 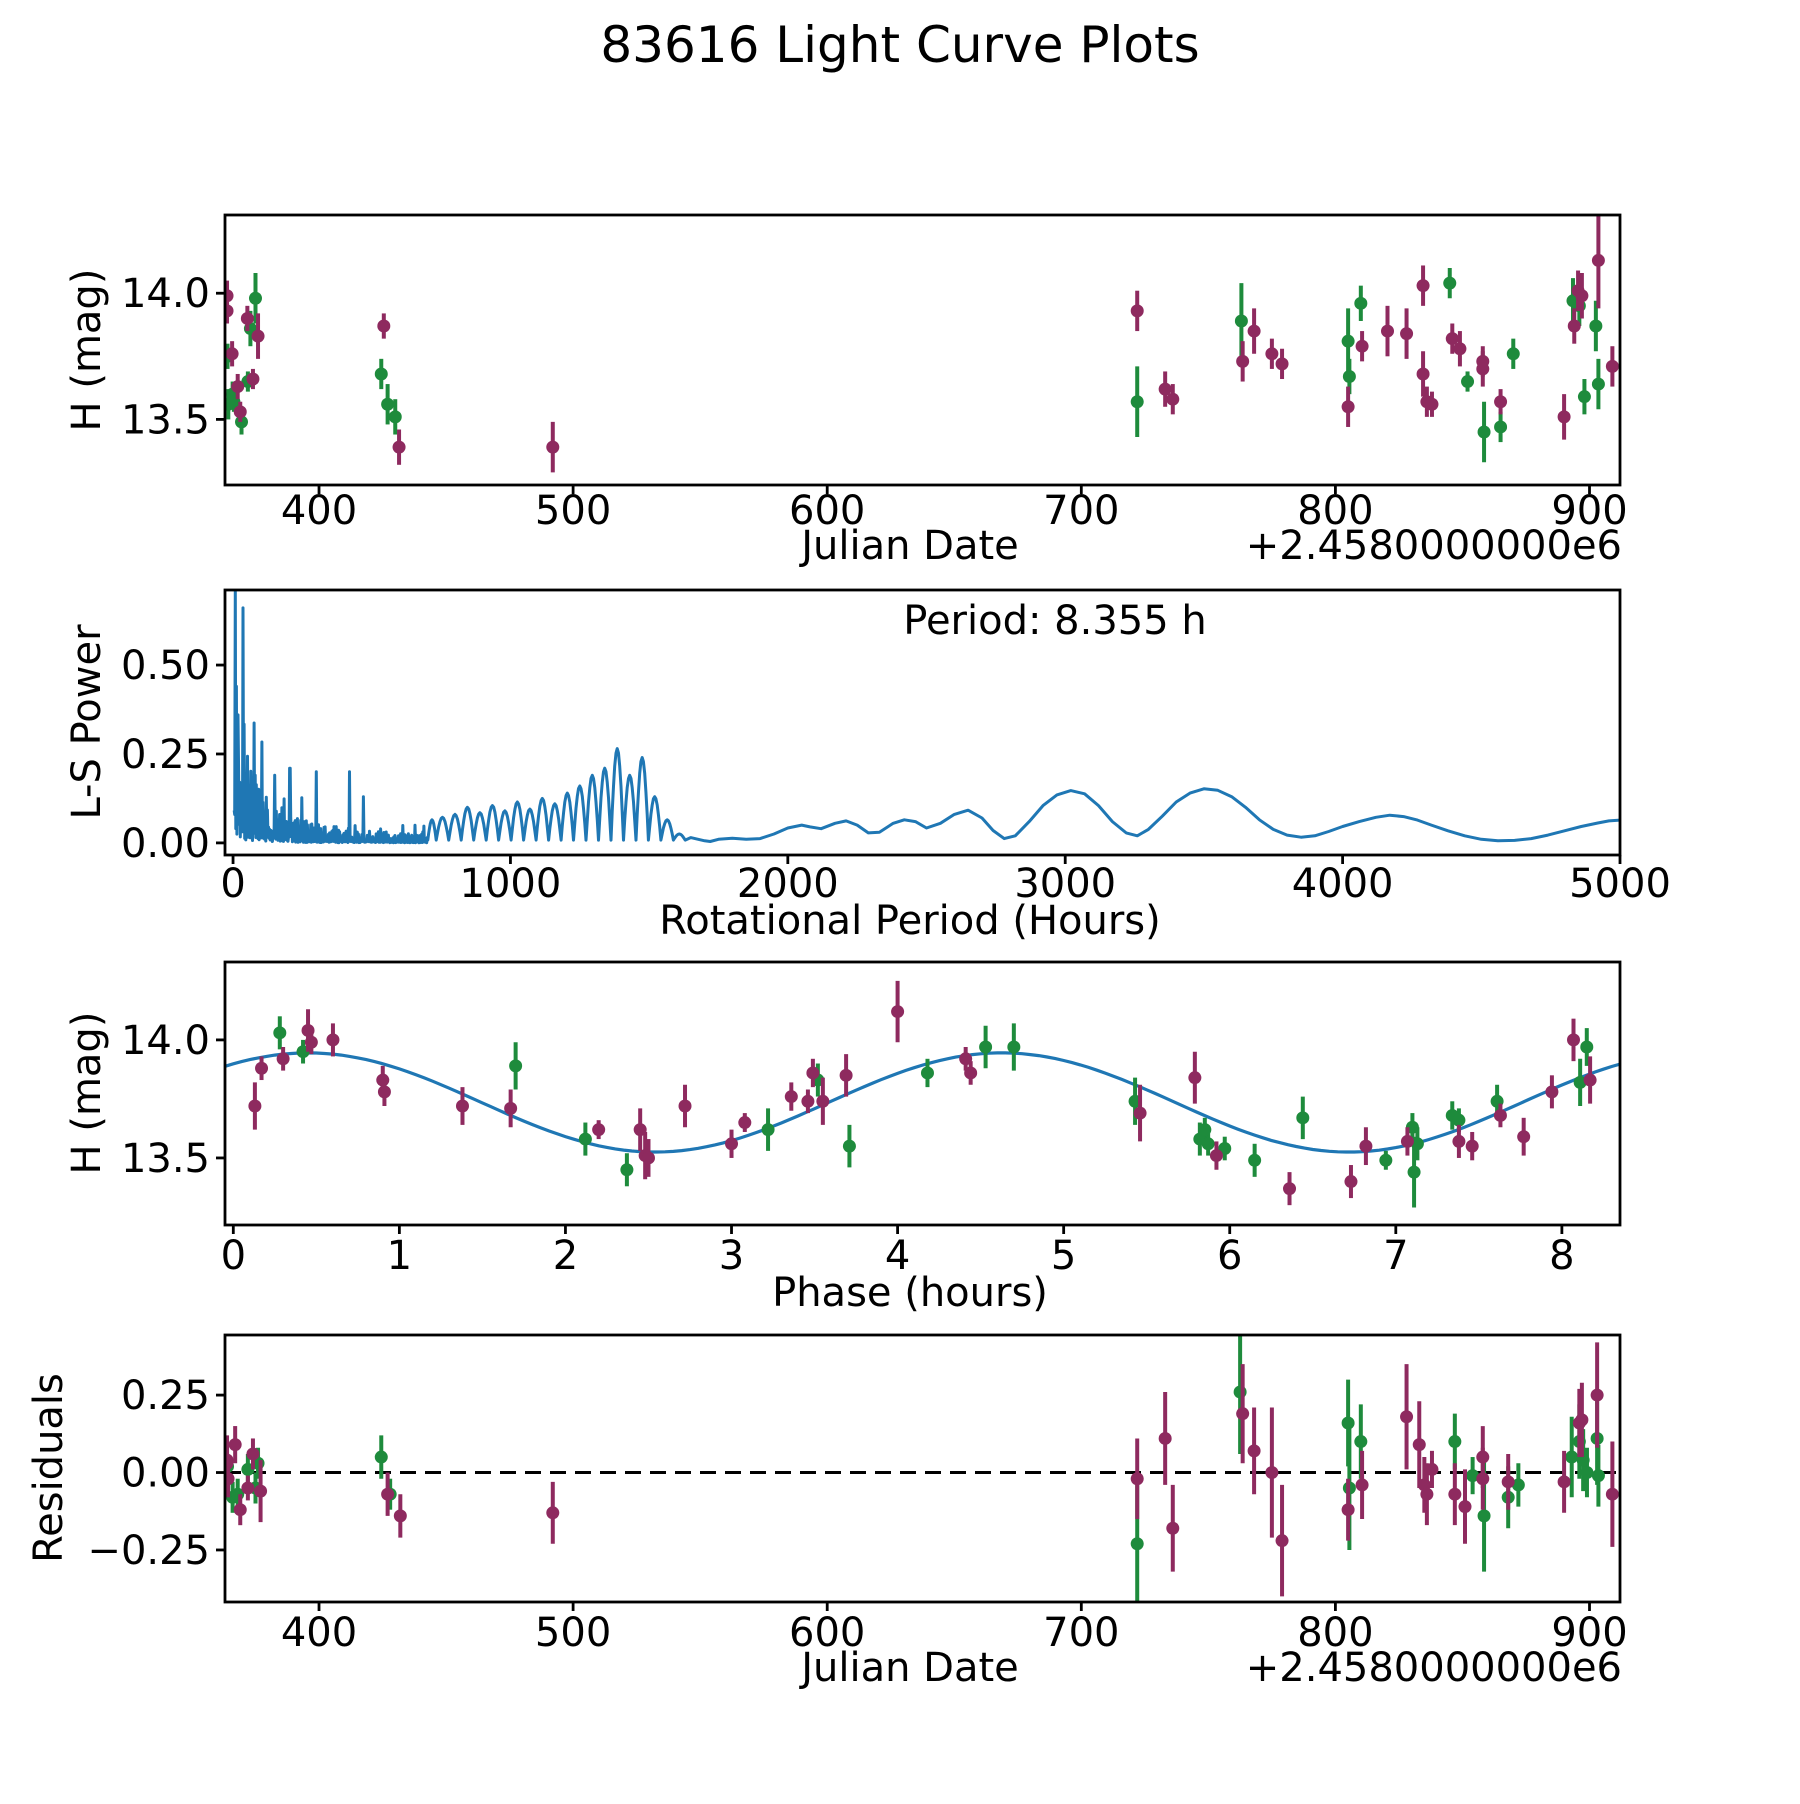 What do you see at coordinates (87, 350) in the screenshot?
I see `y-axis-label: H (mag)` at bounding box center [87, 350].